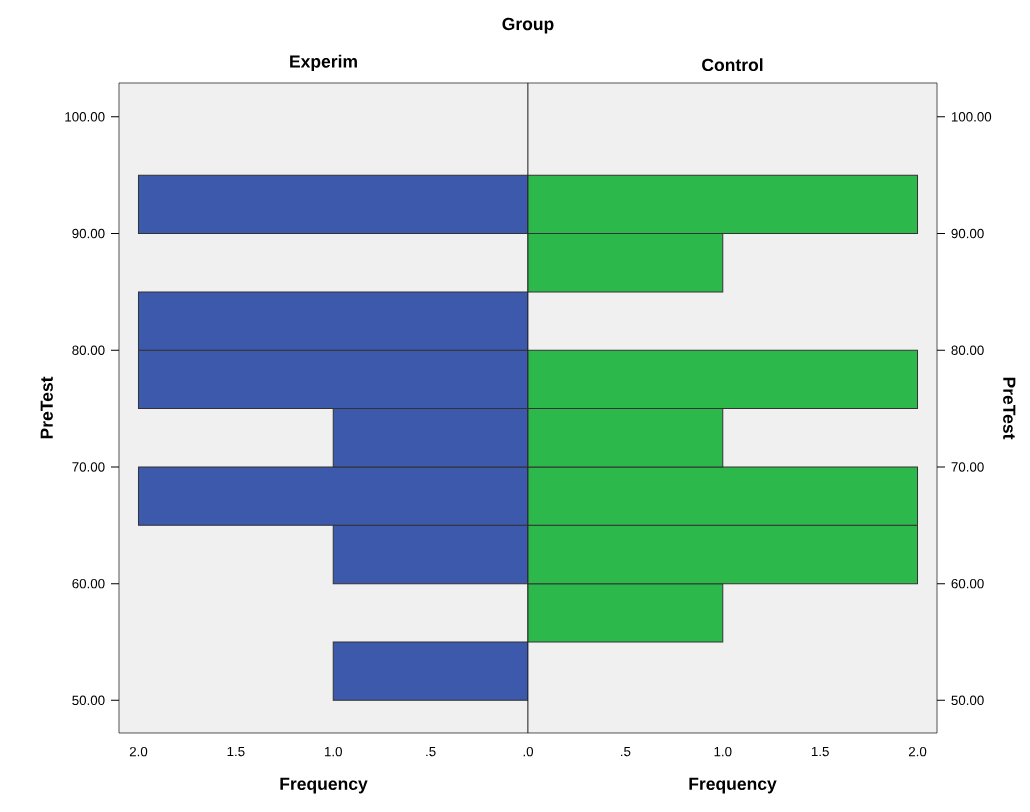  I want to click on chart-subtitle: Experim, so click(323, 63).